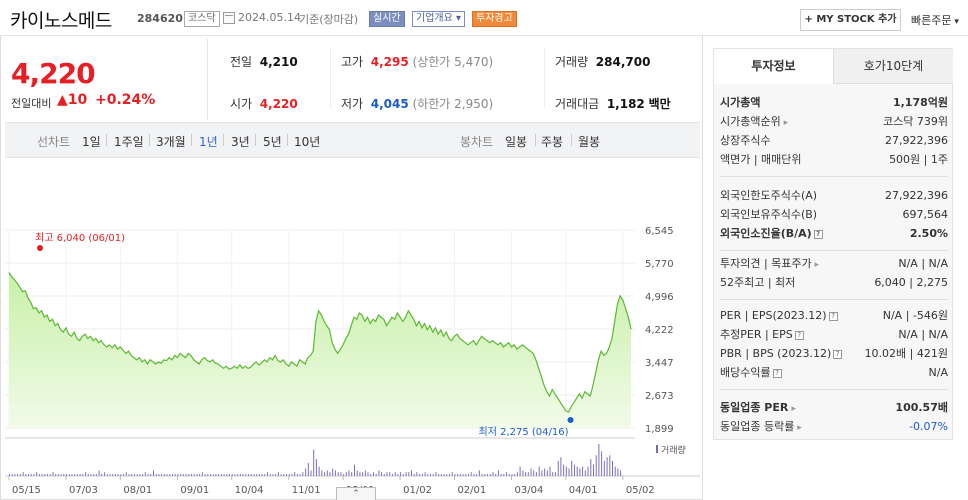 This screenshot has width=968, height=500. I want to click on info-key: PBR | BPS (2023.12)?, so click(781, 354).